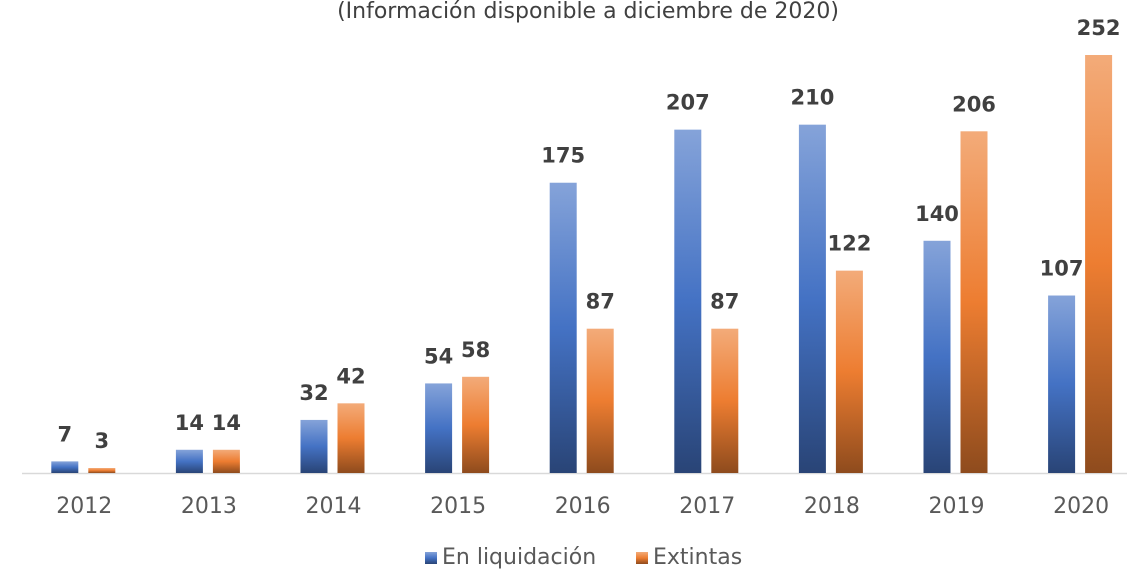 The image size is (1127, 573). Describe the element at coordinates (707, 506) in the screenshot. I see `x-tick-label: 2017` at that location.